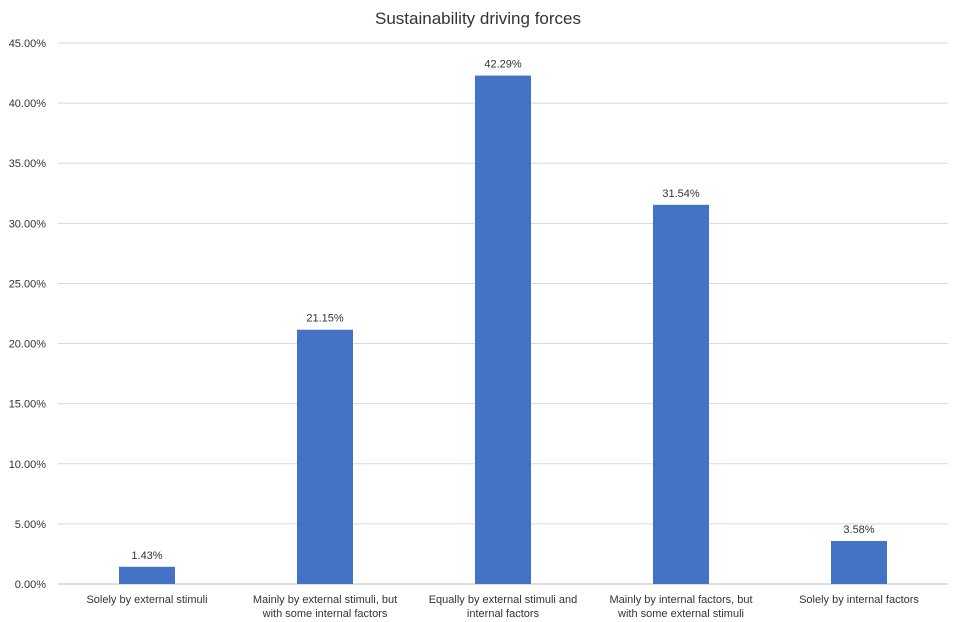  Describe the element at coordinates (28, 224) in the screenshot. I see `y-tick-label: 30.00%` at that location.